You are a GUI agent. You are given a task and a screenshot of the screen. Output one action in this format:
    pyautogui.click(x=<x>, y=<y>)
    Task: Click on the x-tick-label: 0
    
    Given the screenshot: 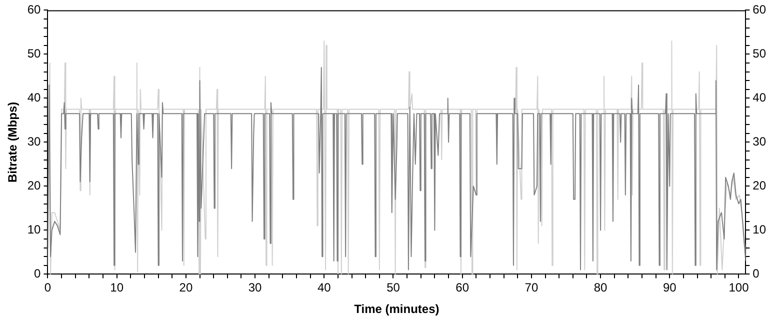 What is the action you would take?
    pyautogui.click(x=48, y=287)
    